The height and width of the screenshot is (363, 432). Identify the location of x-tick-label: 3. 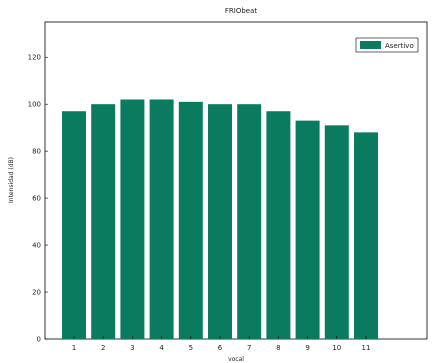
(132, 348).